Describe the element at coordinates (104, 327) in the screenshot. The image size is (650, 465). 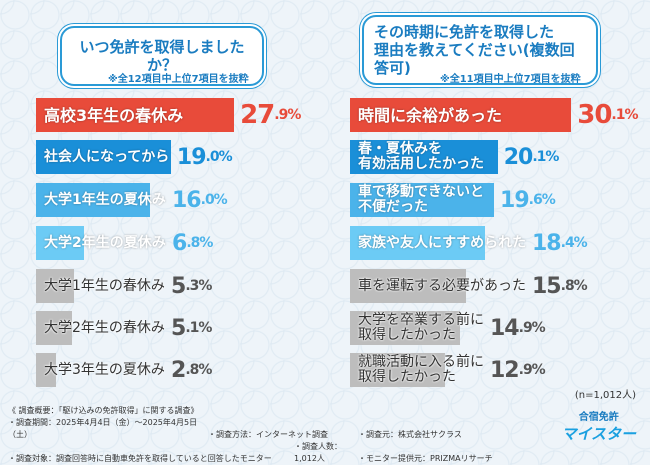
I see `bar-label: 大学2年生の春休み` at that location.